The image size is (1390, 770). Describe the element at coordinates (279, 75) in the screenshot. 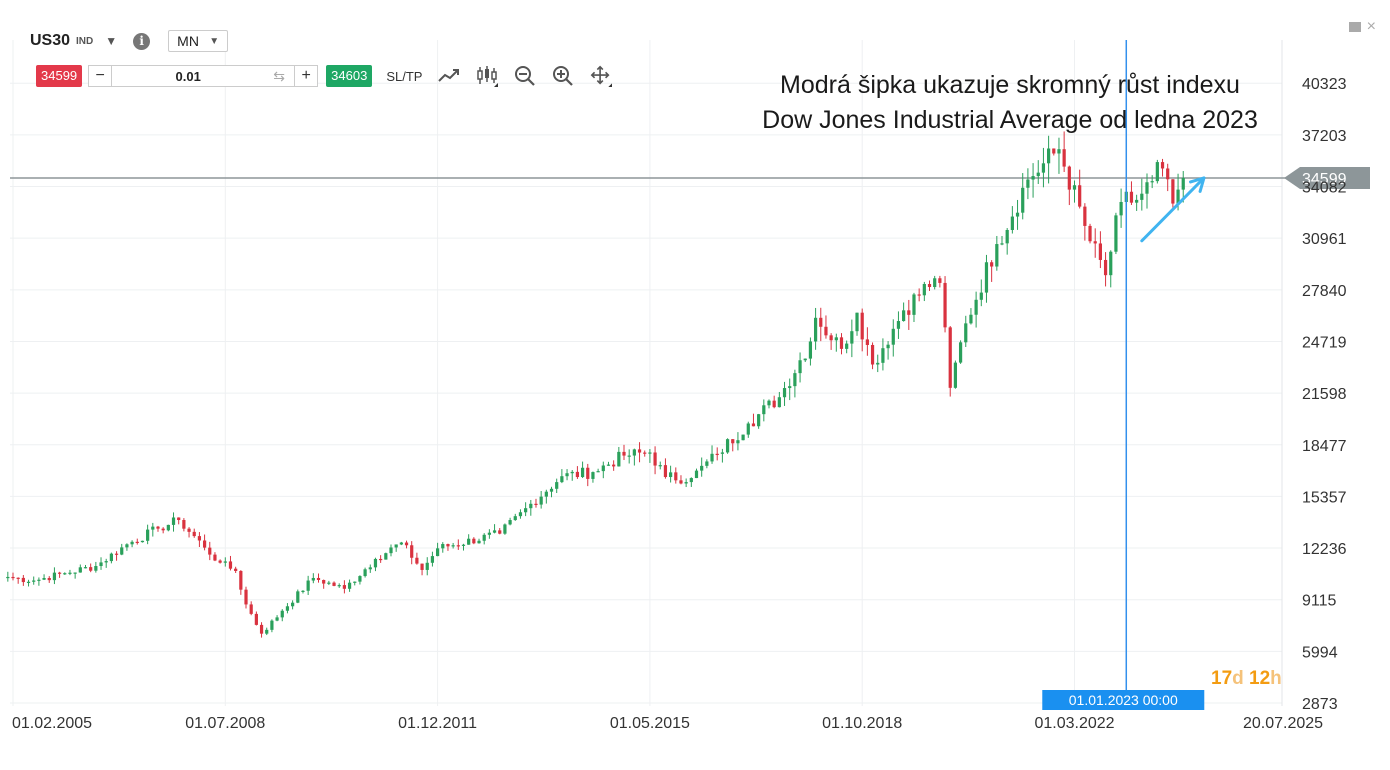

I see `swap-icon: ⇆` at that location.